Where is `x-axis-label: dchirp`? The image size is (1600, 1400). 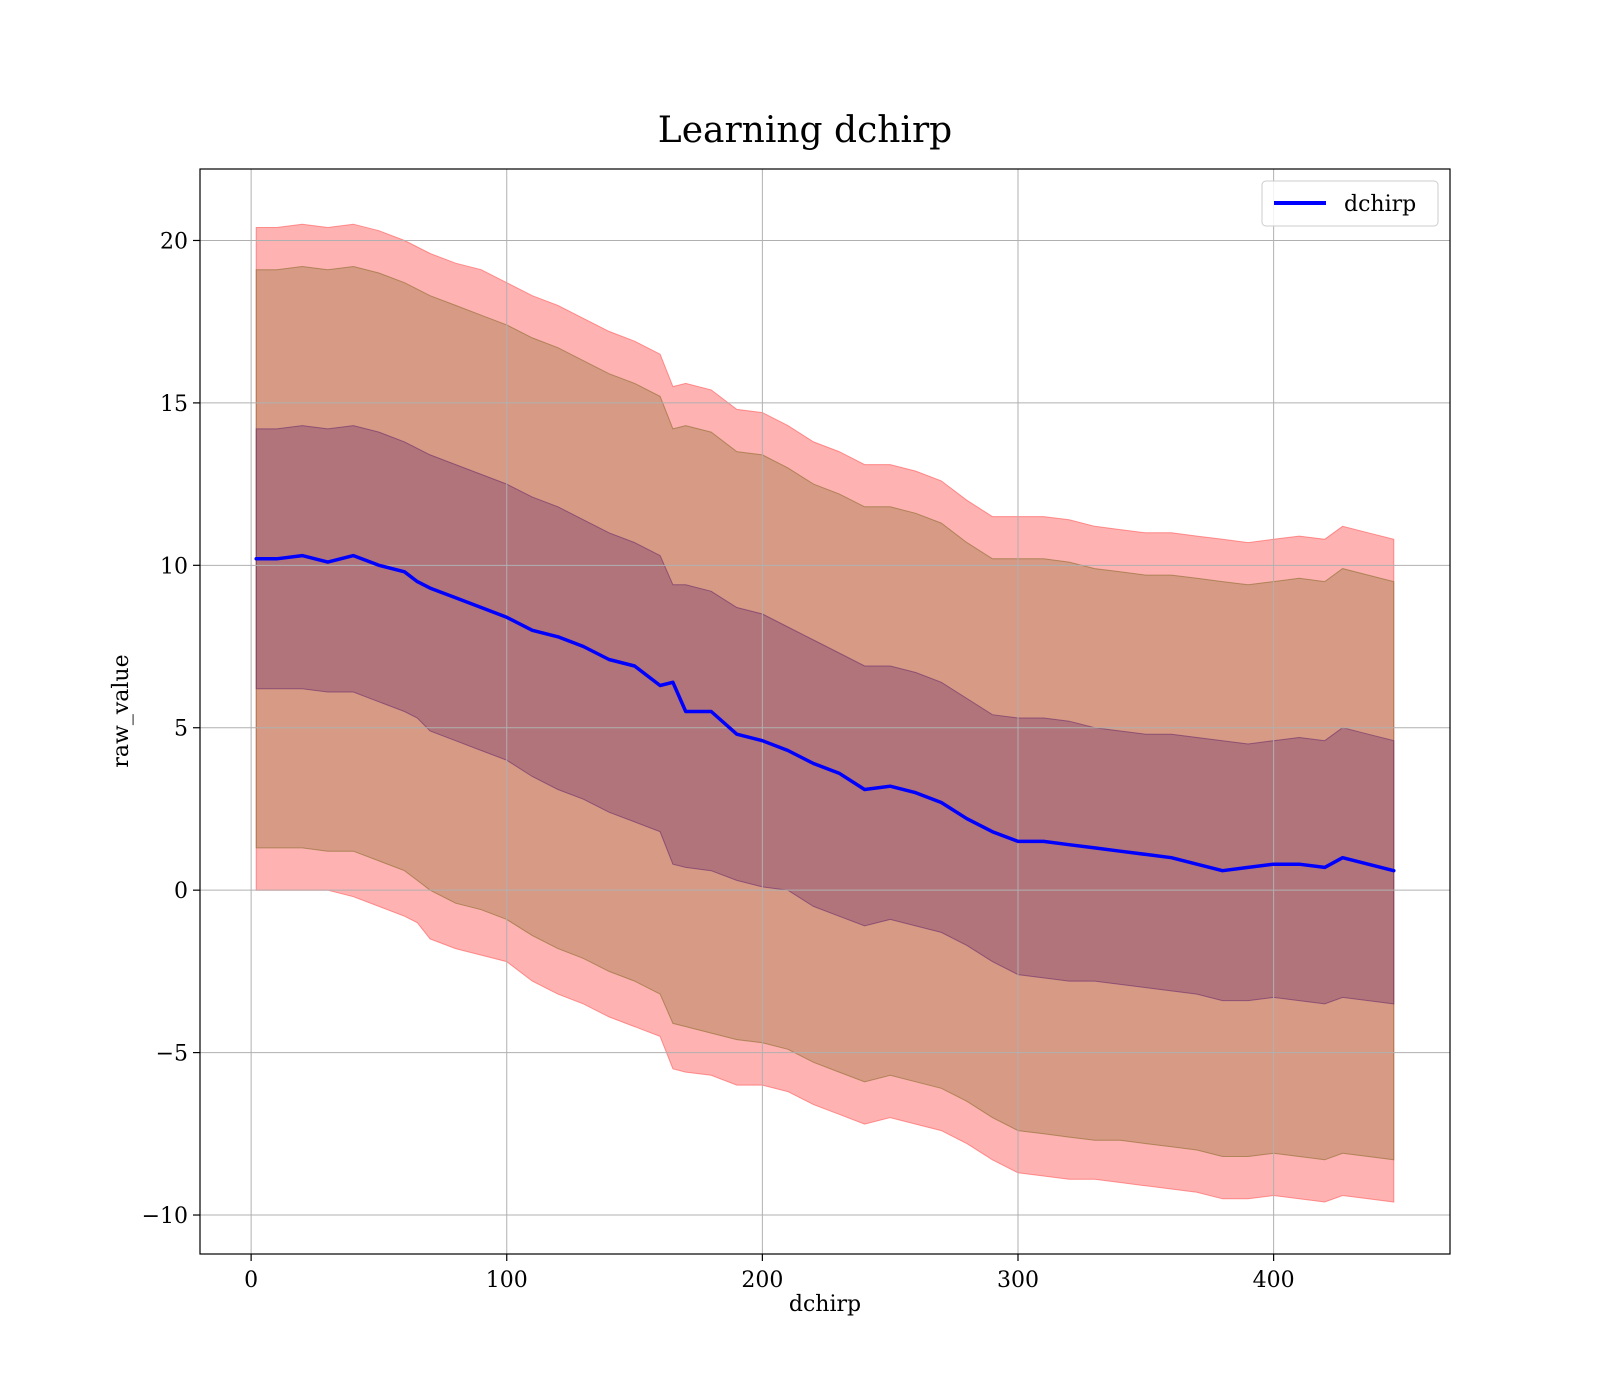 x-axis-label: dchirp is located at coordinates (825, 1304).